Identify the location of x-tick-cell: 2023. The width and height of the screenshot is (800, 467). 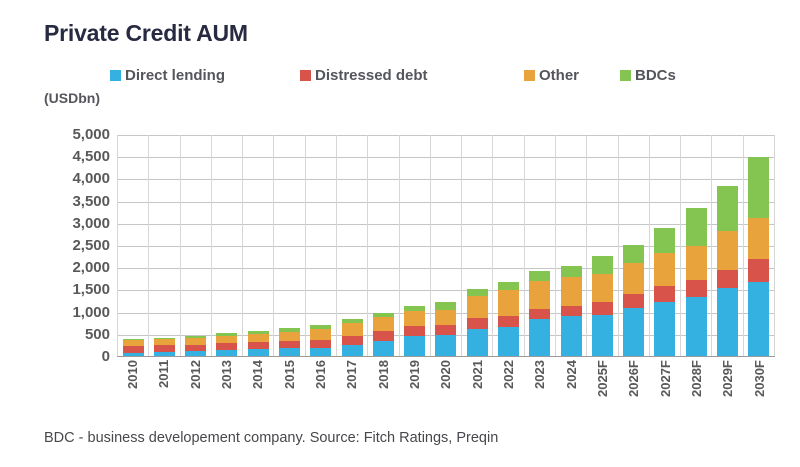
(539, 389).